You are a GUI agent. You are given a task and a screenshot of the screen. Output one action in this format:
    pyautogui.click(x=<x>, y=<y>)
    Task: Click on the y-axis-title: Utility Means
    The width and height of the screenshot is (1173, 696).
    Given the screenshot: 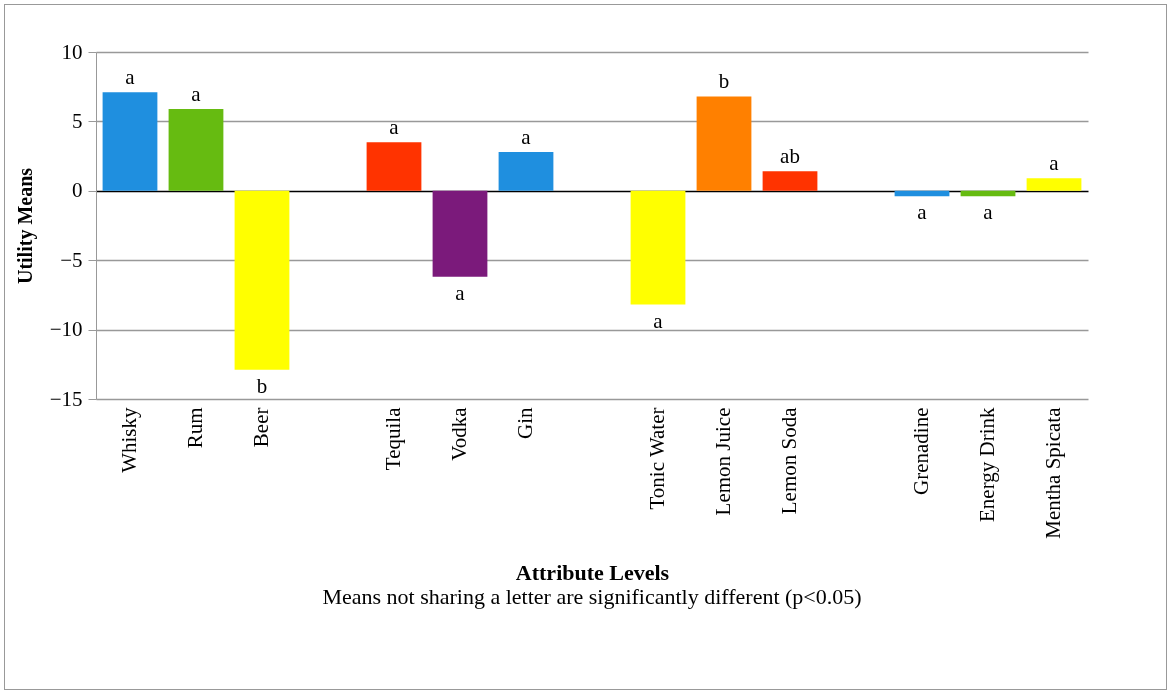 What is the action you would take?
    pyautogui.click(x=25, y=226)
    